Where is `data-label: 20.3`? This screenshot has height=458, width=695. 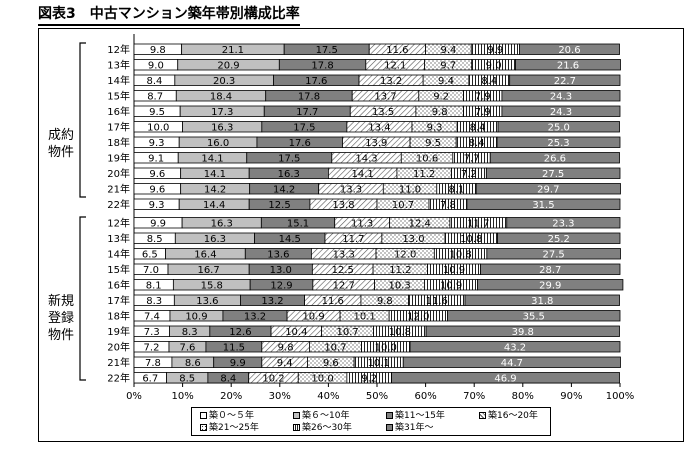 data-label: 20.3 is located at coordinates (224, 81).